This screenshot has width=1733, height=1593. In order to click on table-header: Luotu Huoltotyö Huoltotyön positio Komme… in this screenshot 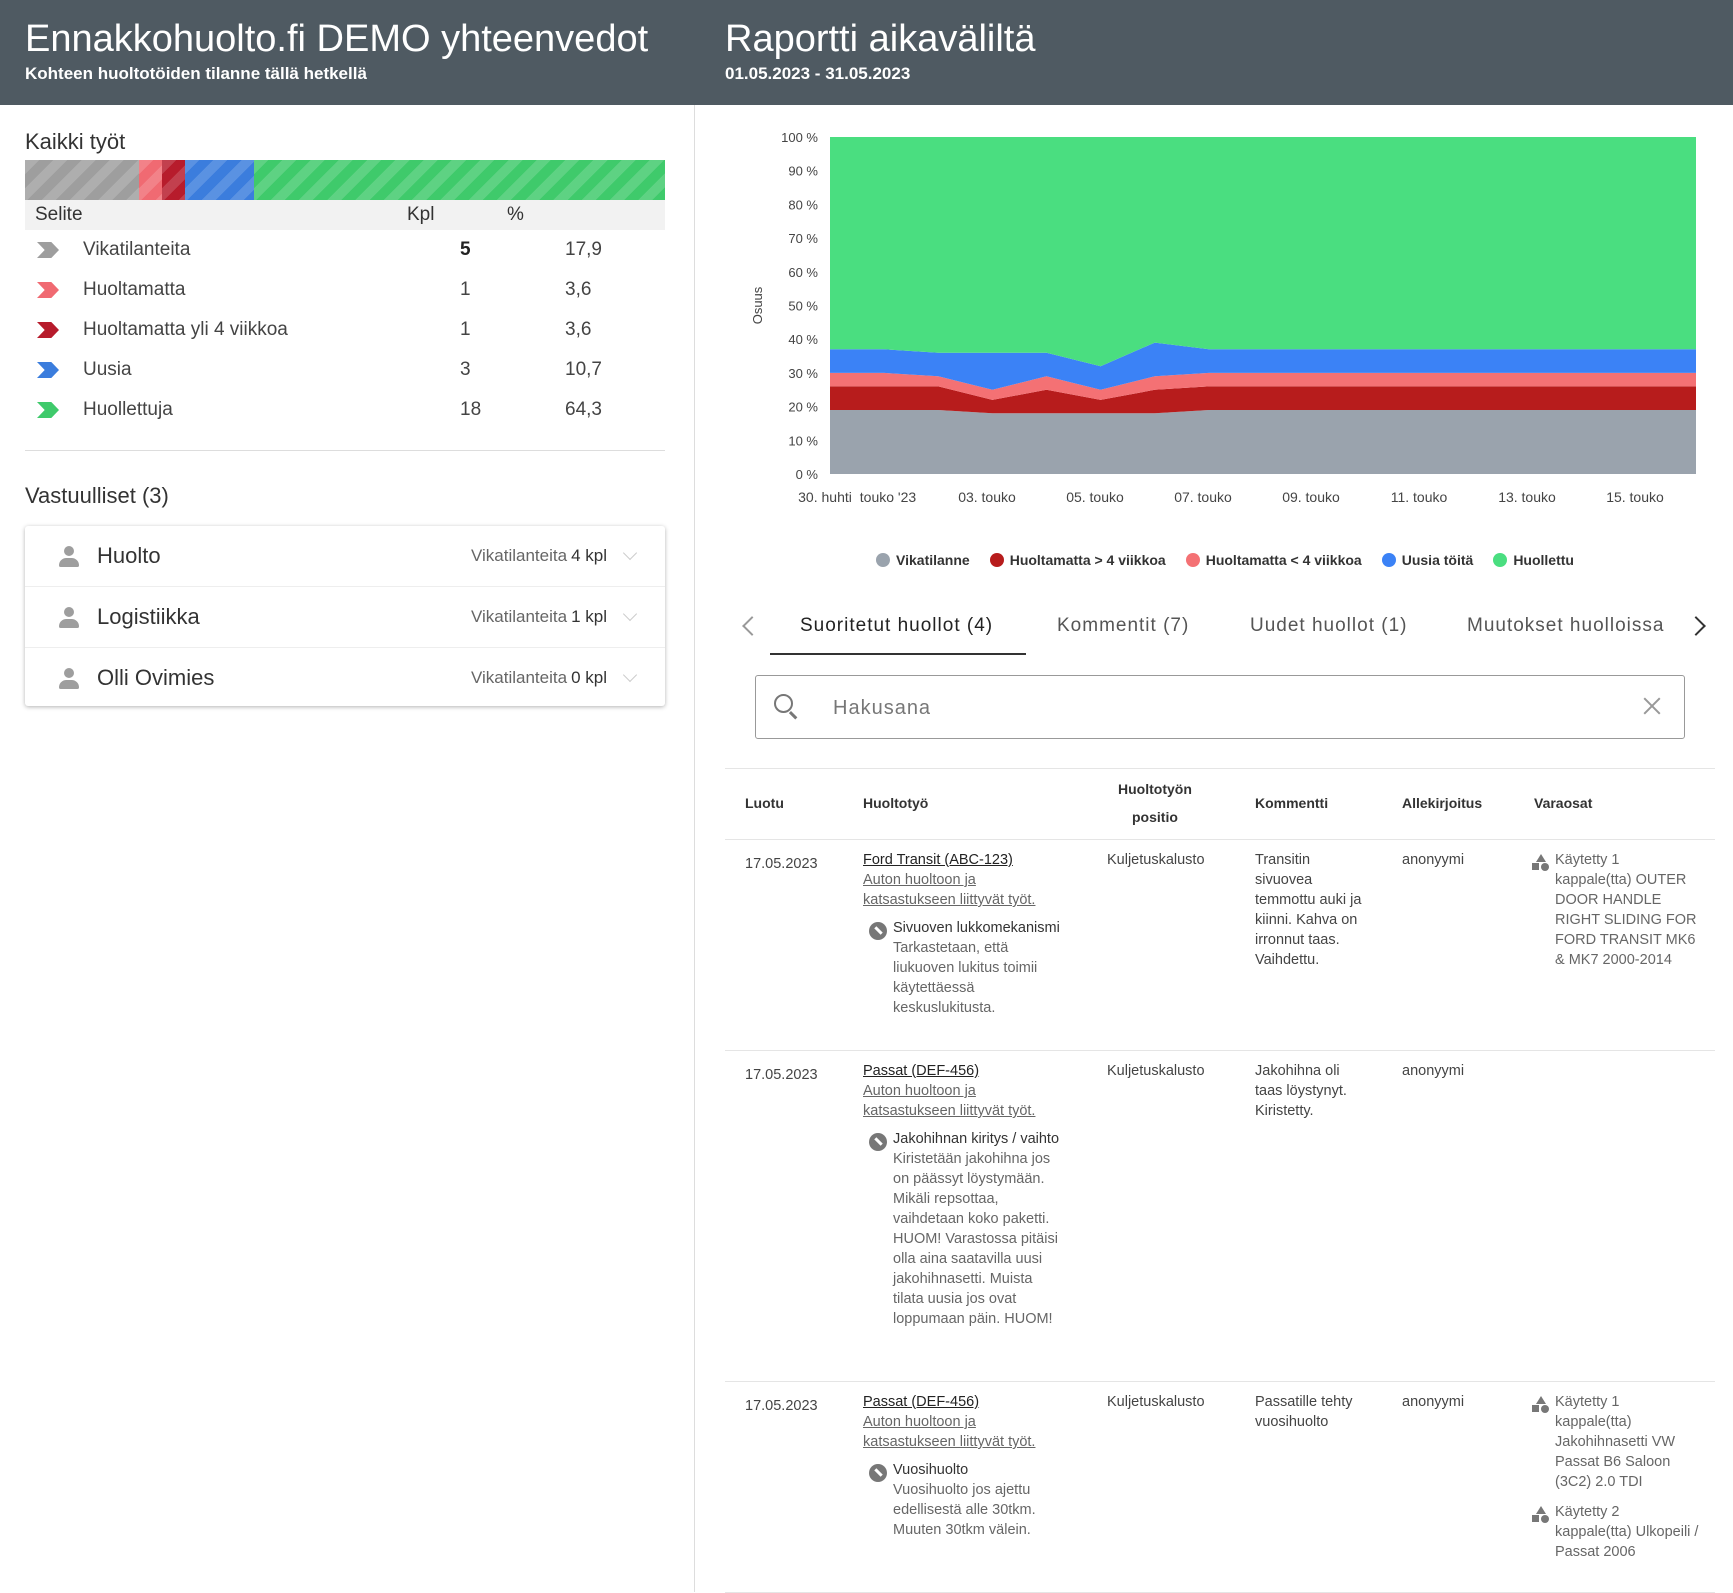, I will do `click(1220, 804)`.